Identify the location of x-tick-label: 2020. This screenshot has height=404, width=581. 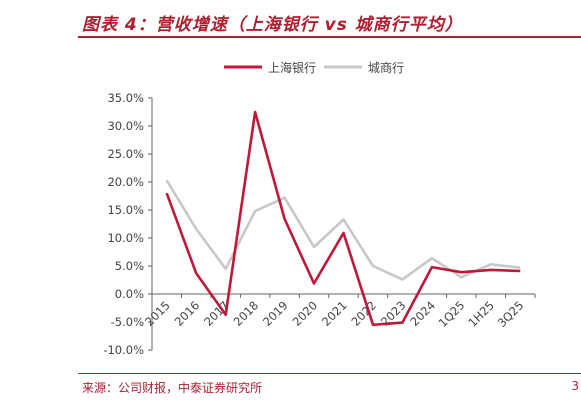
(305, 313).